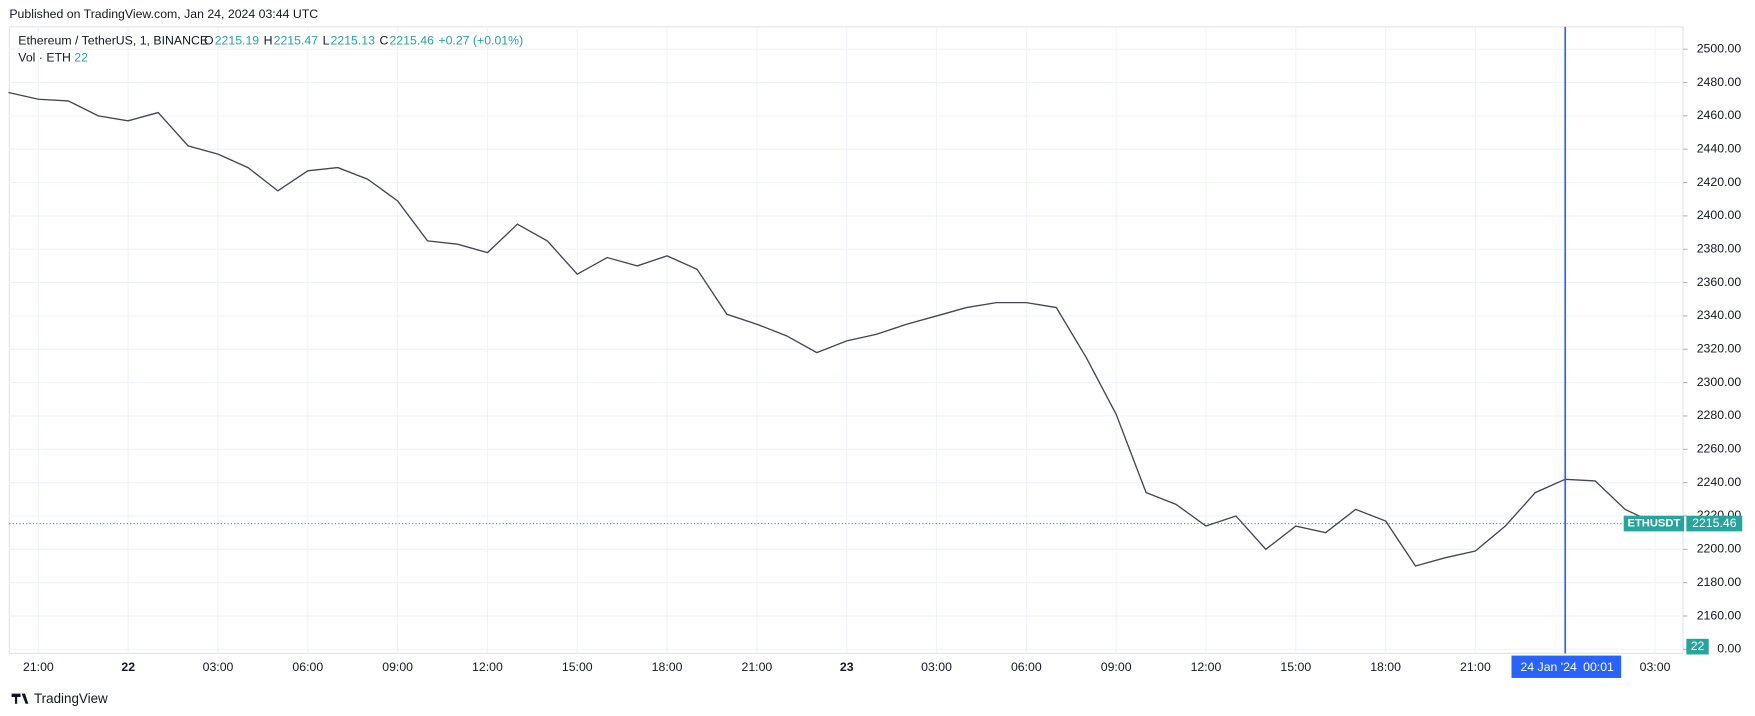 The height and width of the screenshot is (716, 1755). Describe the element at coordinates (1719, 248) in the screenshot. I see `y-tick-label: 2380.00` at that location.